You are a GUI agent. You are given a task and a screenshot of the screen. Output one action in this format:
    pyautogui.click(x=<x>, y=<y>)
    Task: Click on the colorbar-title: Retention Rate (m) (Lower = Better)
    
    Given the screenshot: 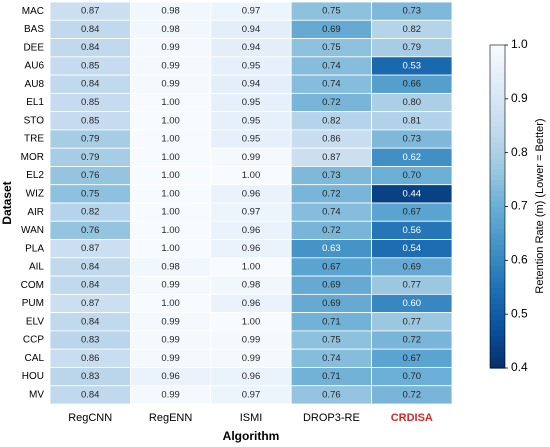 What is the action you would take?
    pyautogui.click(x=540, y=205)
    